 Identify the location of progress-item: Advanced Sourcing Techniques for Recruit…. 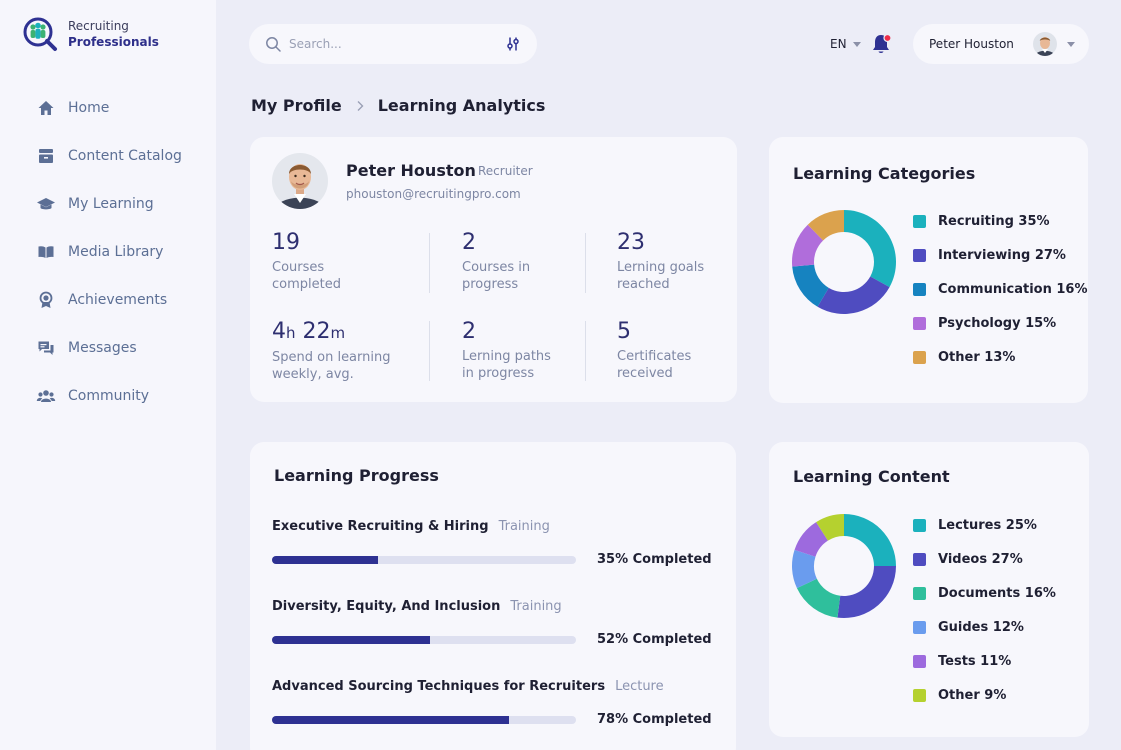
(492, 701).